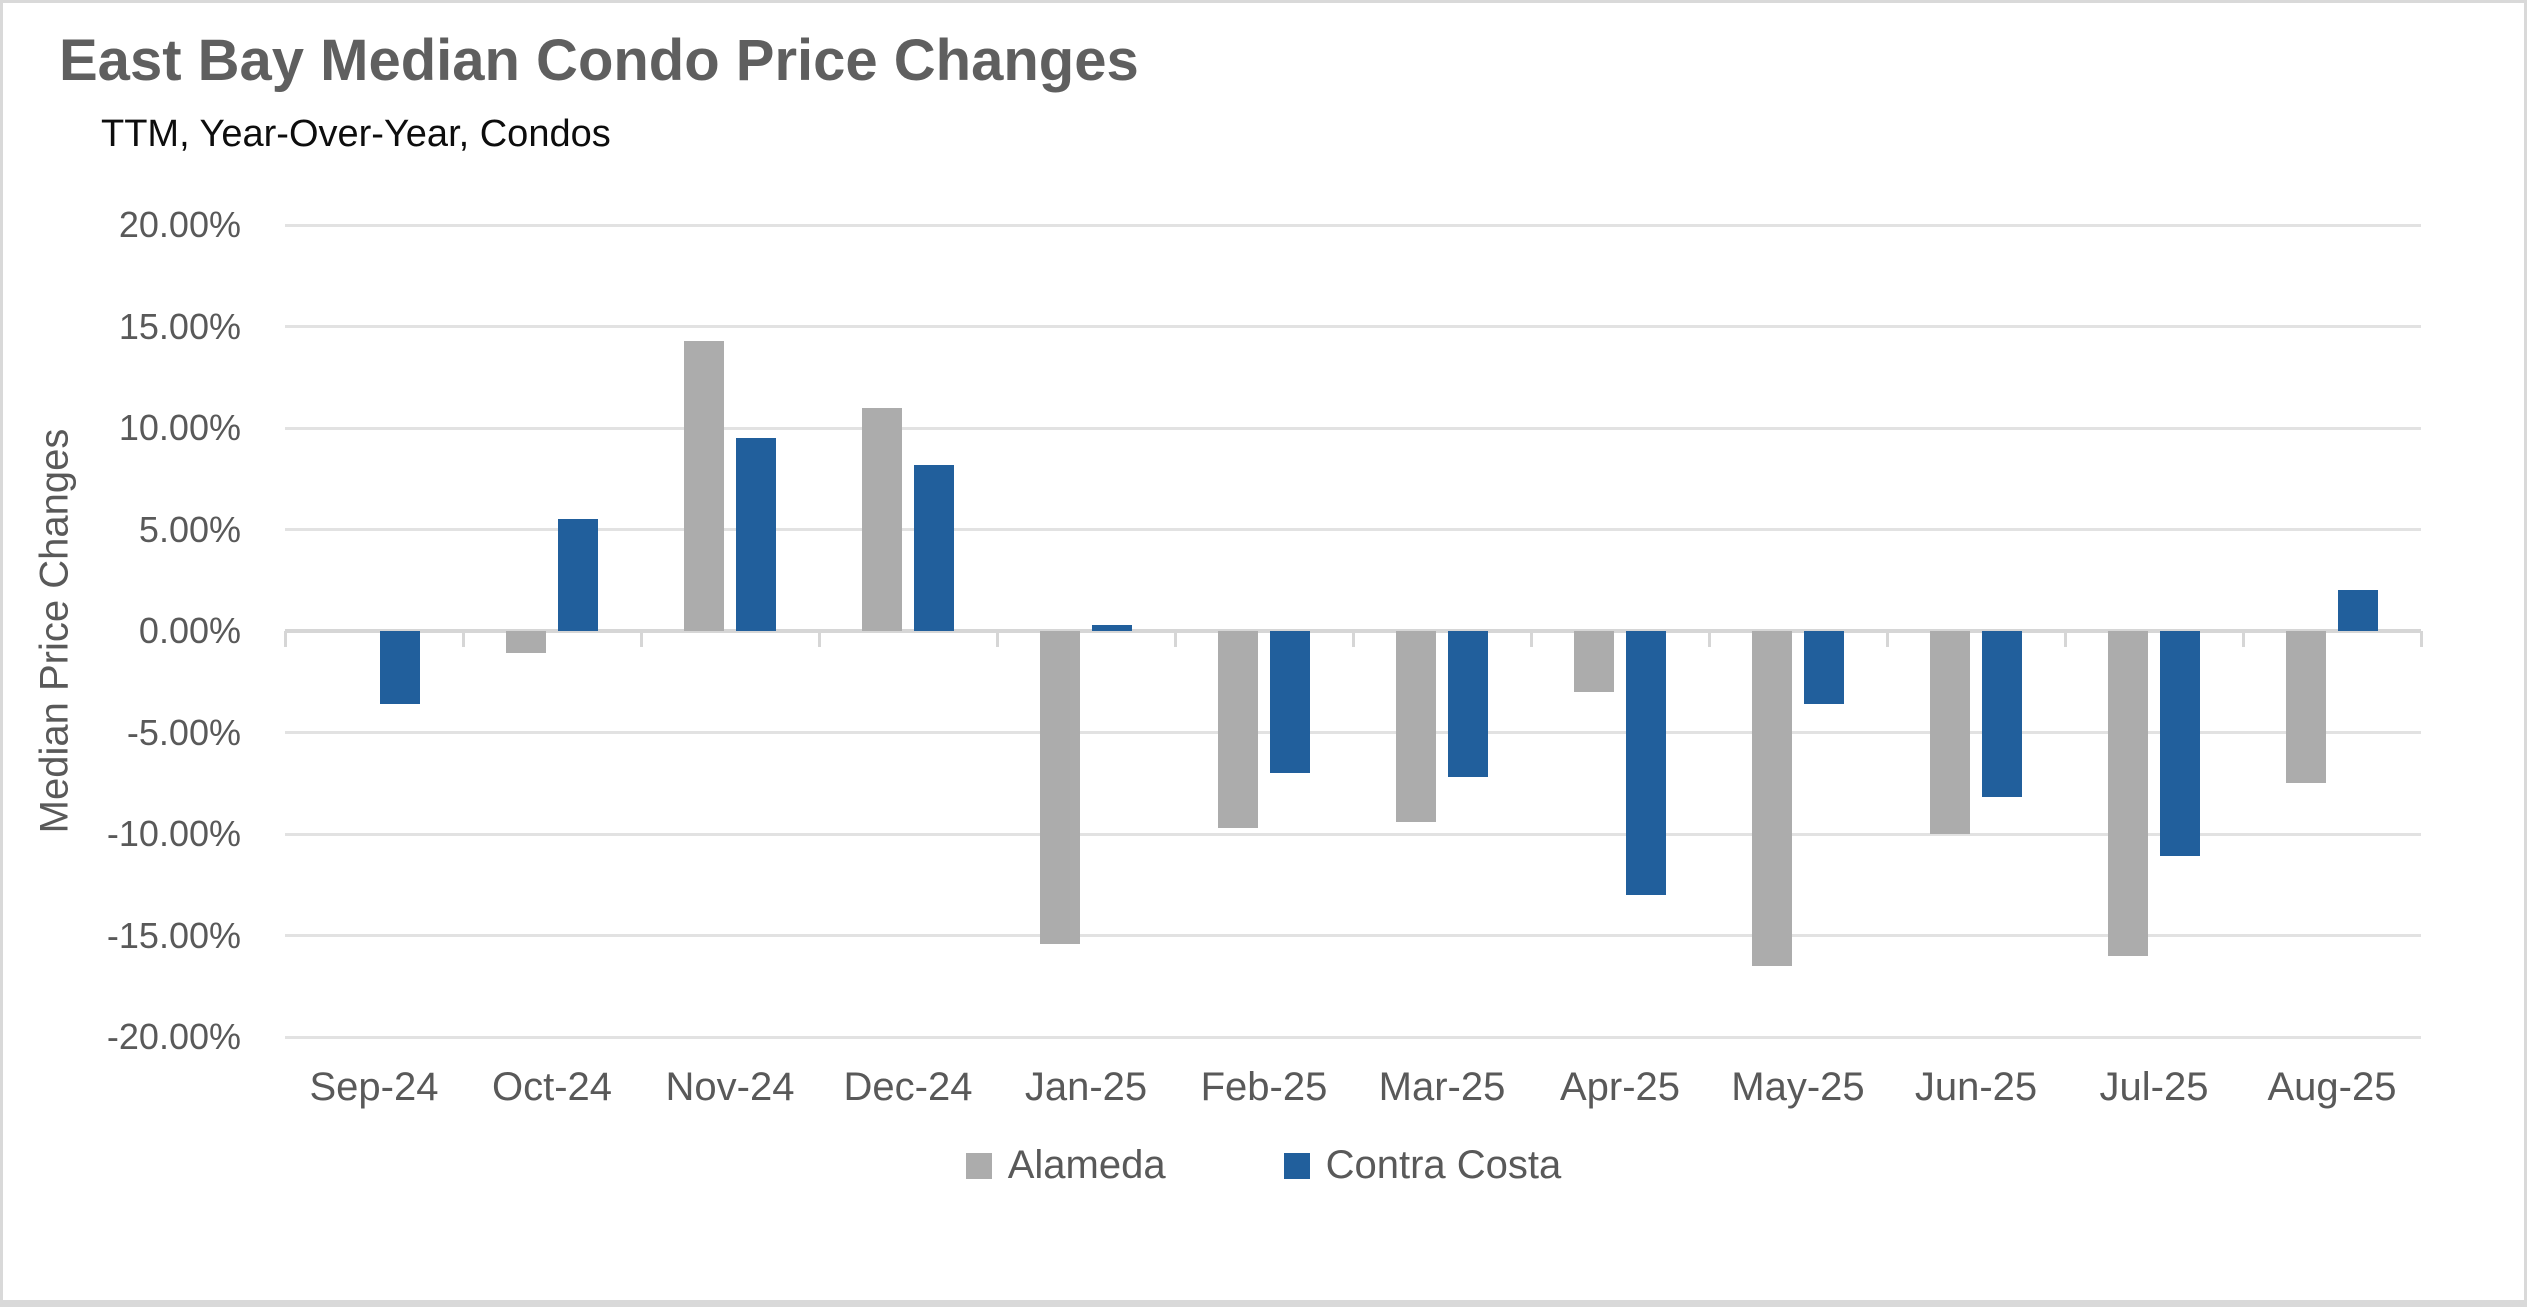 The height and width of the screenshot is (1307, 2527). Describe the element at coordinates (1263, 1165) in the screenshot. I see `legend: Alameda Contra Costa` at that location.